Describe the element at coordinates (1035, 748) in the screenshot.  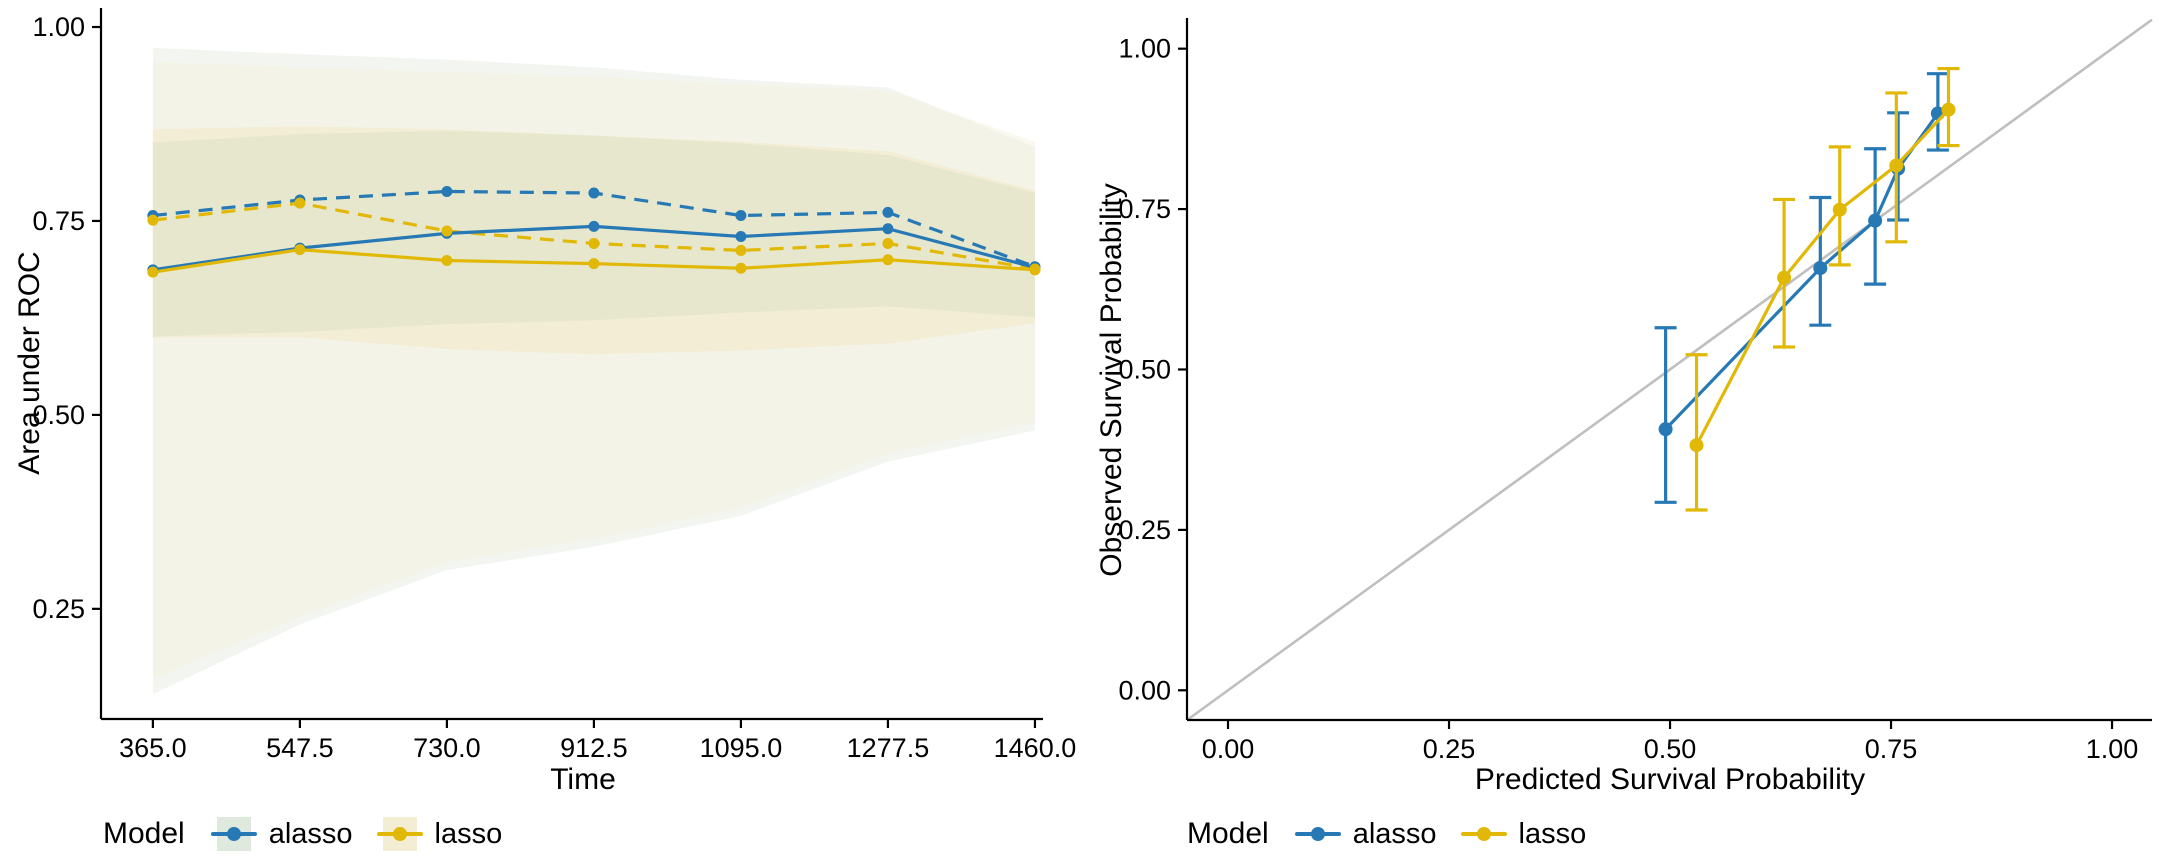
I see `left-x-tick-label: 1460.0` at that location.